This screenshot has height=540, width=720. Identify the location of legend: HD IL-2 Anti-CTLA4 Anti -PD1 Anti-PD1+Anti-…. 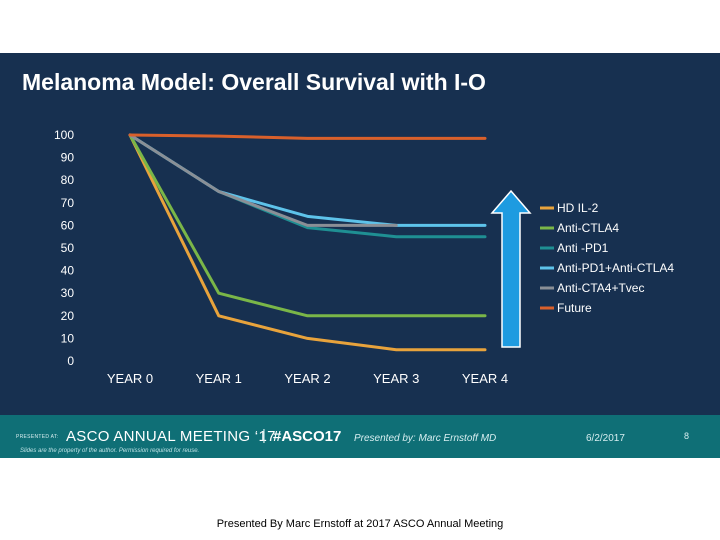
(607, 258).